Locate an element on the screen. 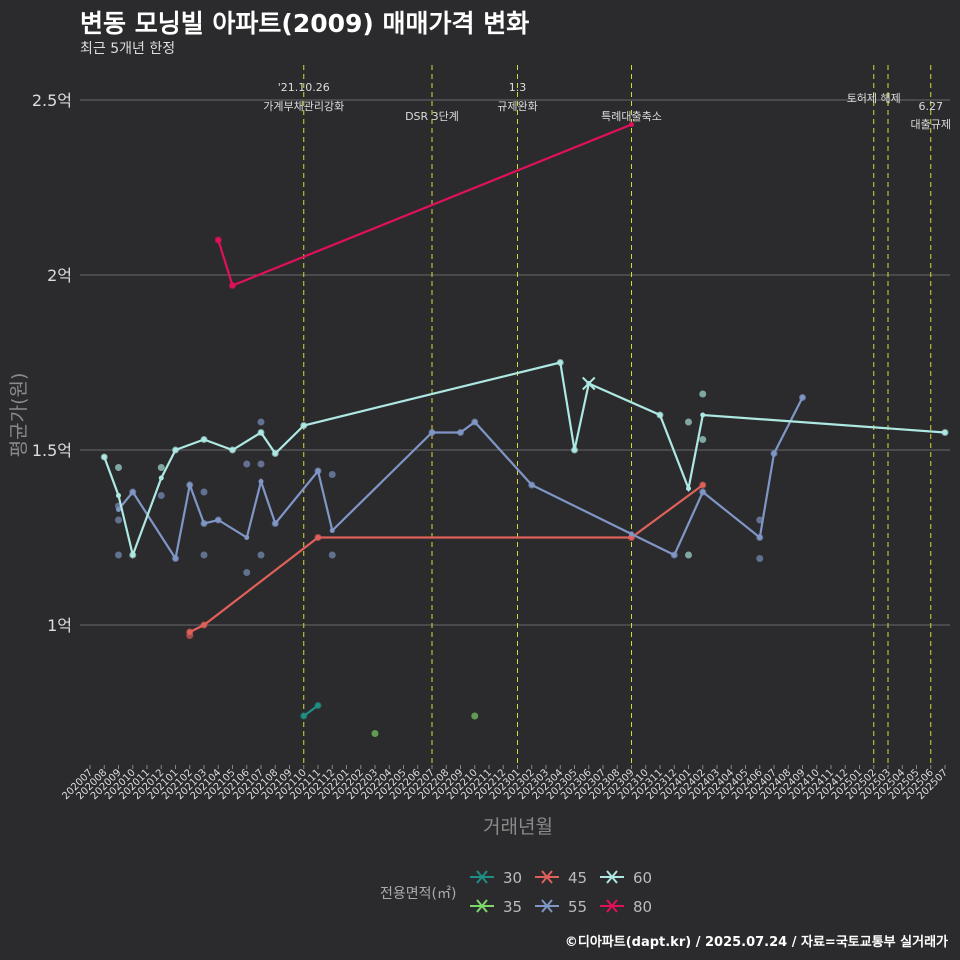 This screenshot has height=960, width=960. event-name-label: 토허제 해제 is located at coordinates (874, 98).